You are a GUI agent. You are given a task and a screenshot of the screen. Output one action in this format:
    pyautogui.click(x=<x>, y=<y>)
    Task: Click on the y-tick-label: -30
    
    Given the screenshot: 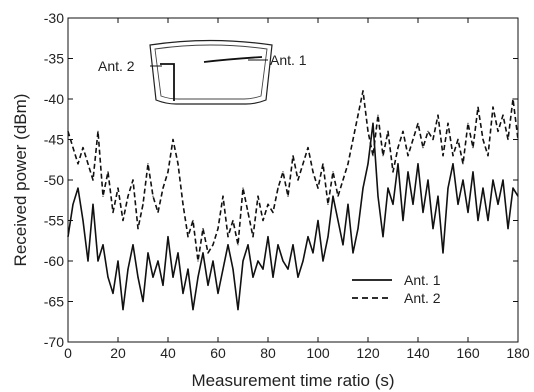 What is the action you would take?
    pyautogui.click(x=54, y=18)
    